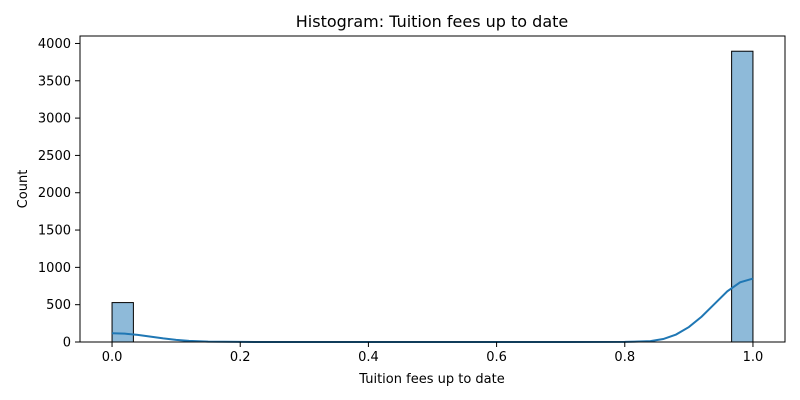 This screenshot has width=800, height=400. I want to click on y-axis-label: Count, so click(23, 189).